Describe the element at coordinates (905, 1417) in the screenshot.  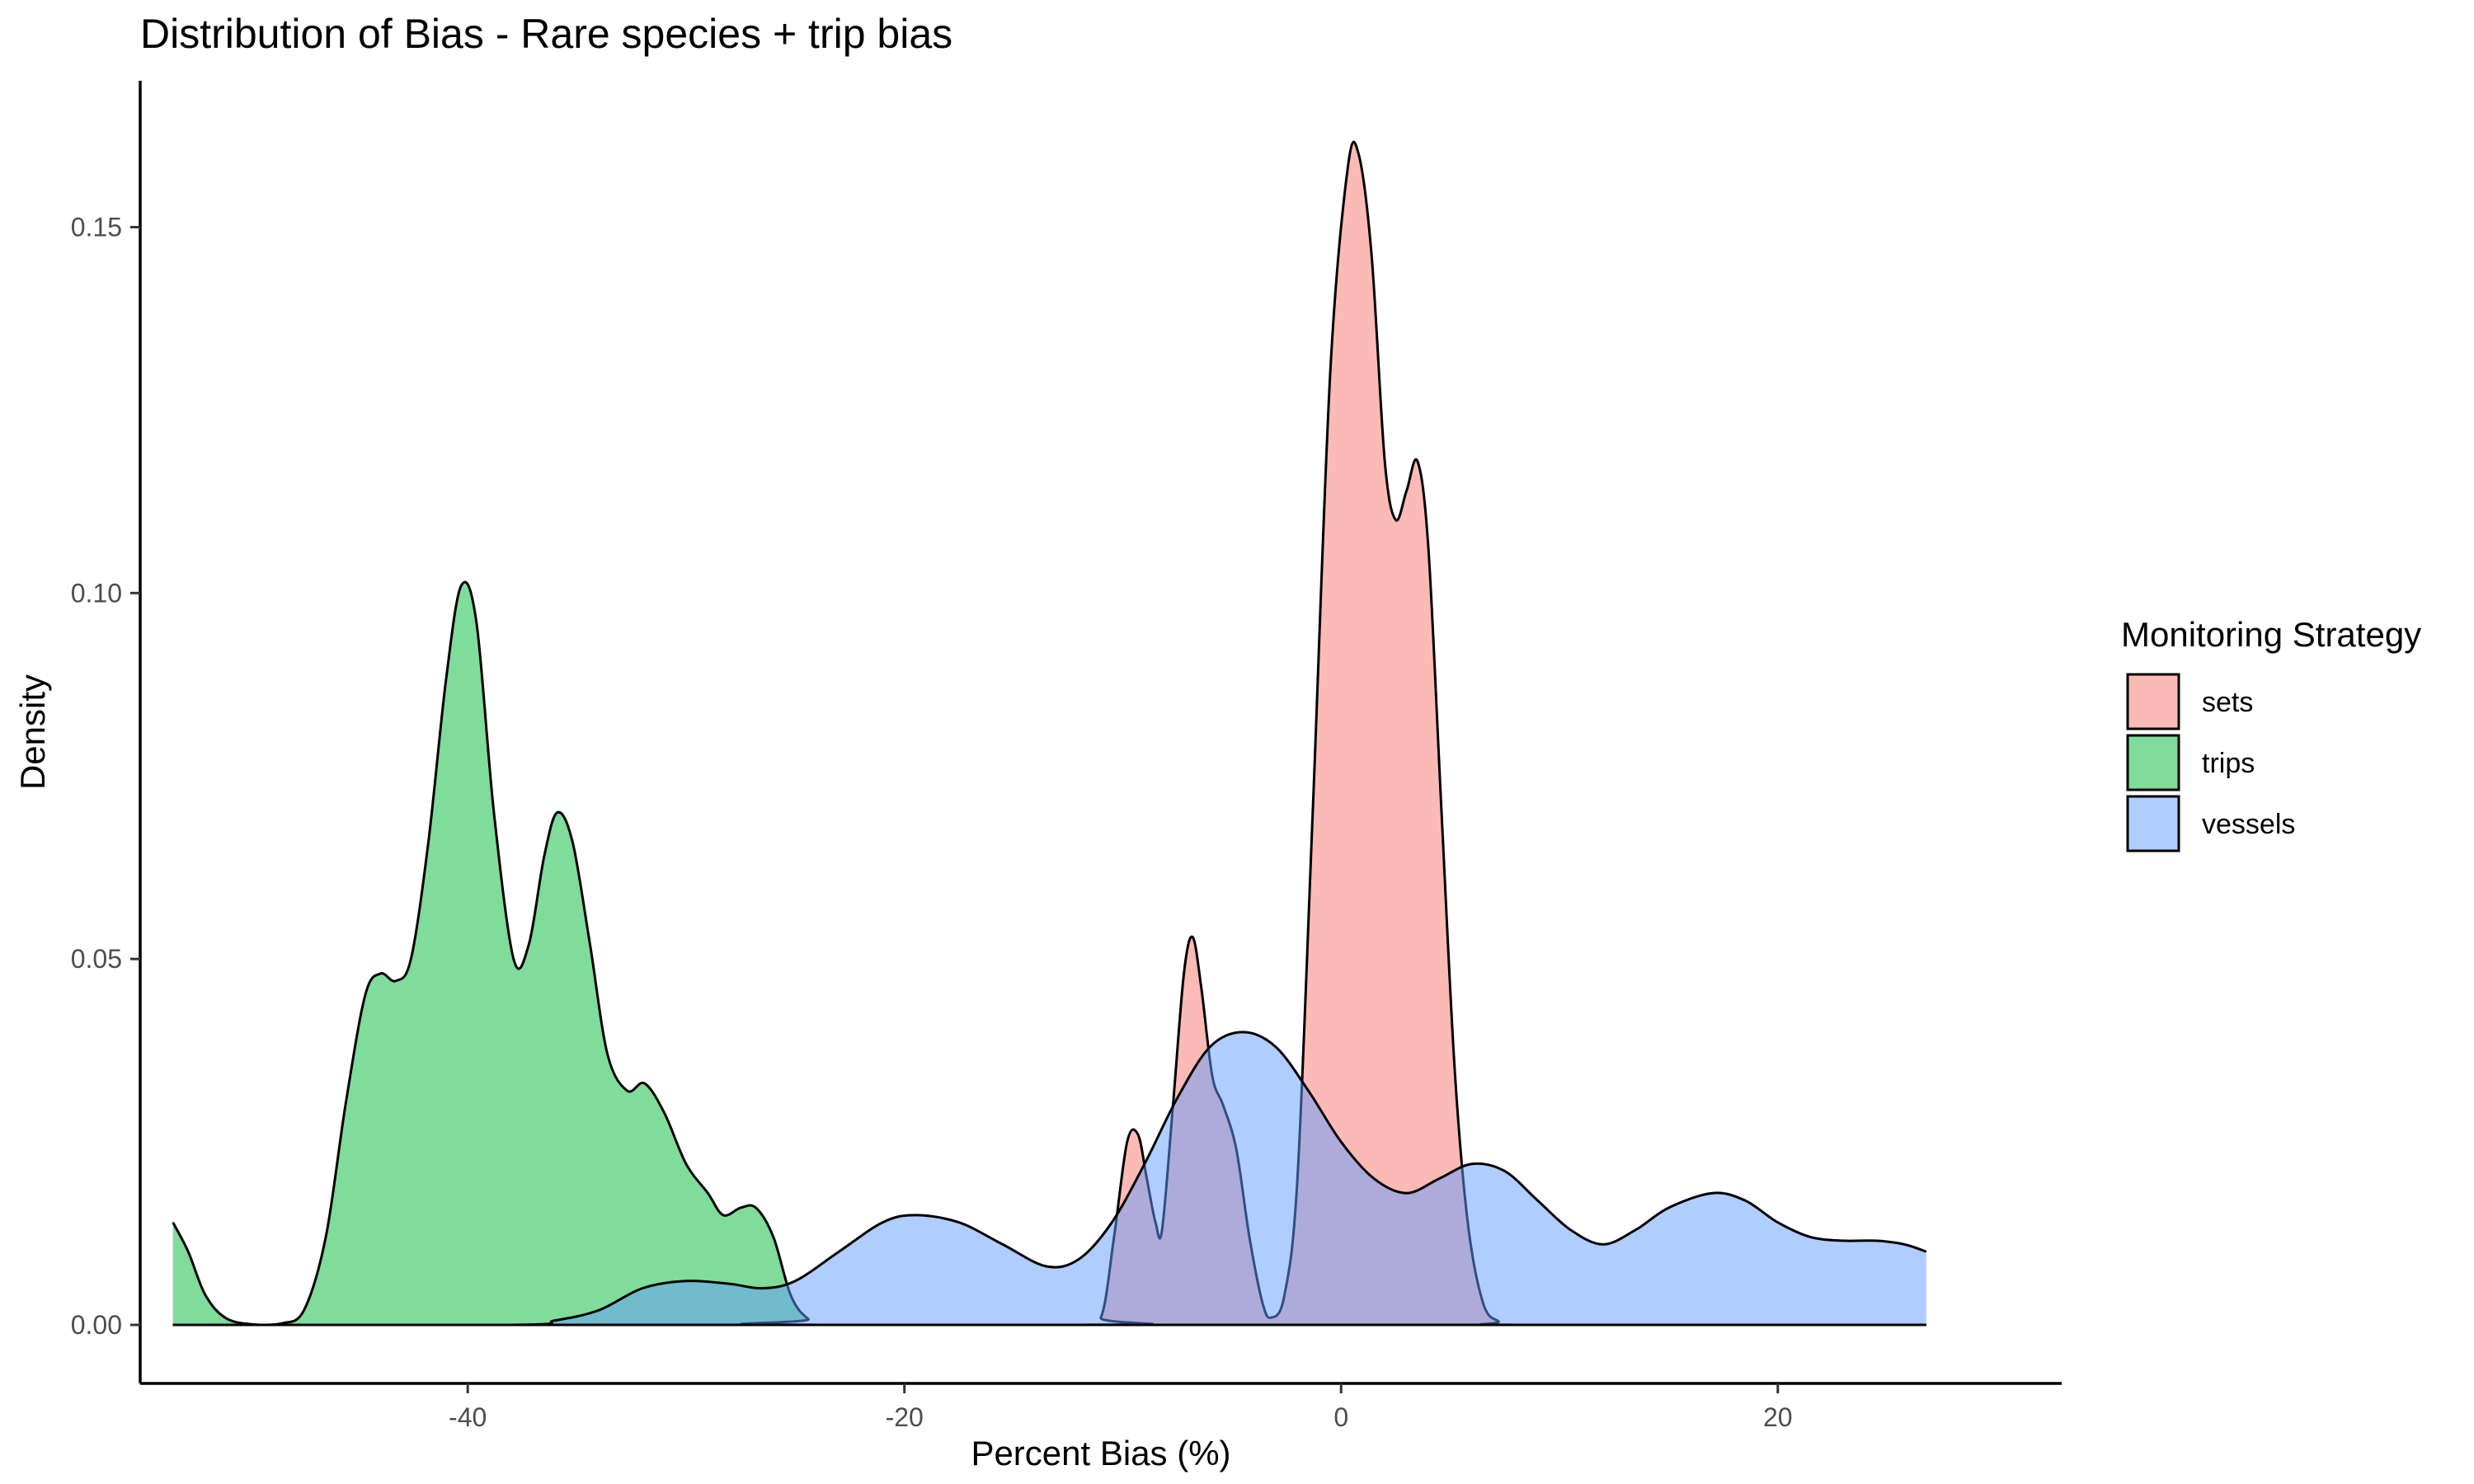
I see `x-tick-label: -20` at that location.